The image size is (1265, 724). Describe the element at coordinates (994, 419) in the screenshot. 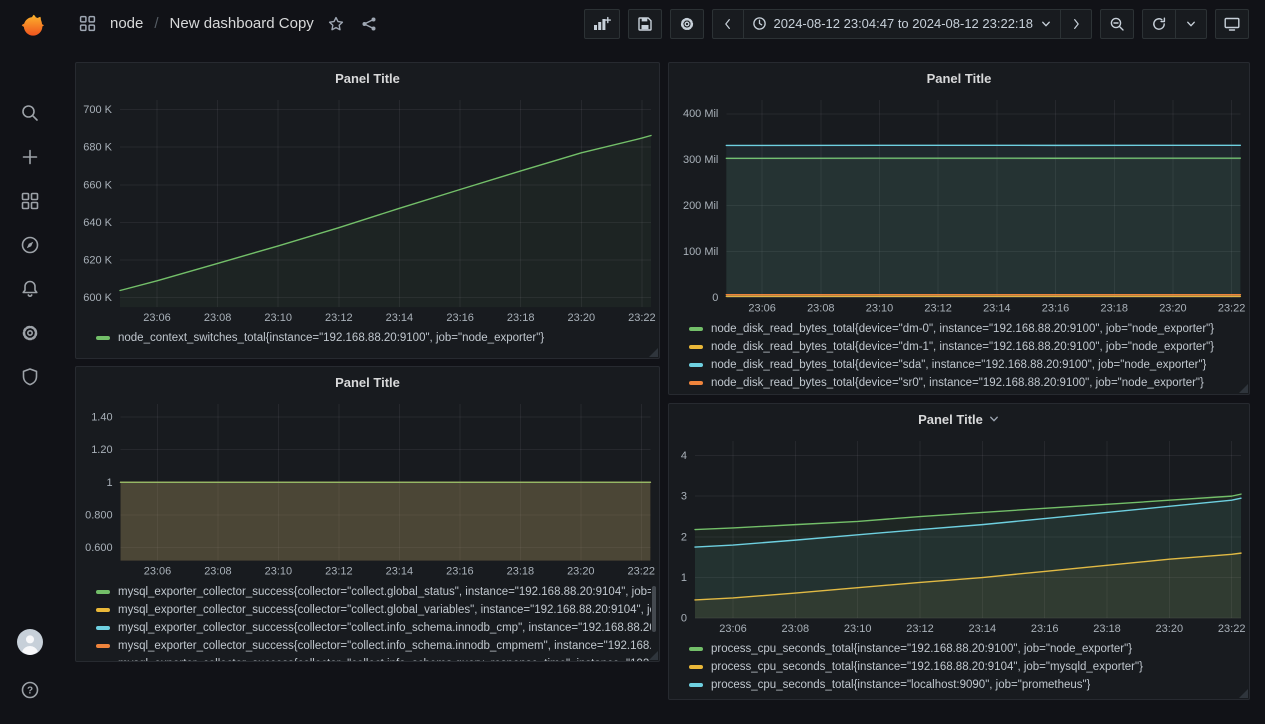

I see `panel-menu-caret-icon` at that location.